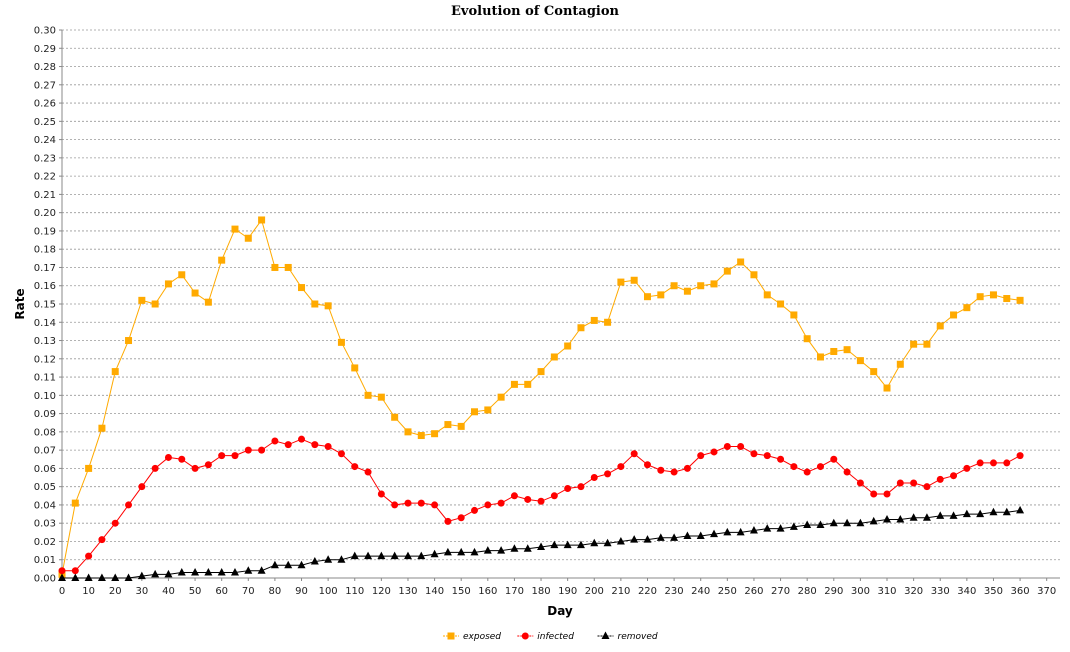 The width and height of the screenshot is (1070, 652). I want to click on x-tick-label: 10, so click(88, 591).